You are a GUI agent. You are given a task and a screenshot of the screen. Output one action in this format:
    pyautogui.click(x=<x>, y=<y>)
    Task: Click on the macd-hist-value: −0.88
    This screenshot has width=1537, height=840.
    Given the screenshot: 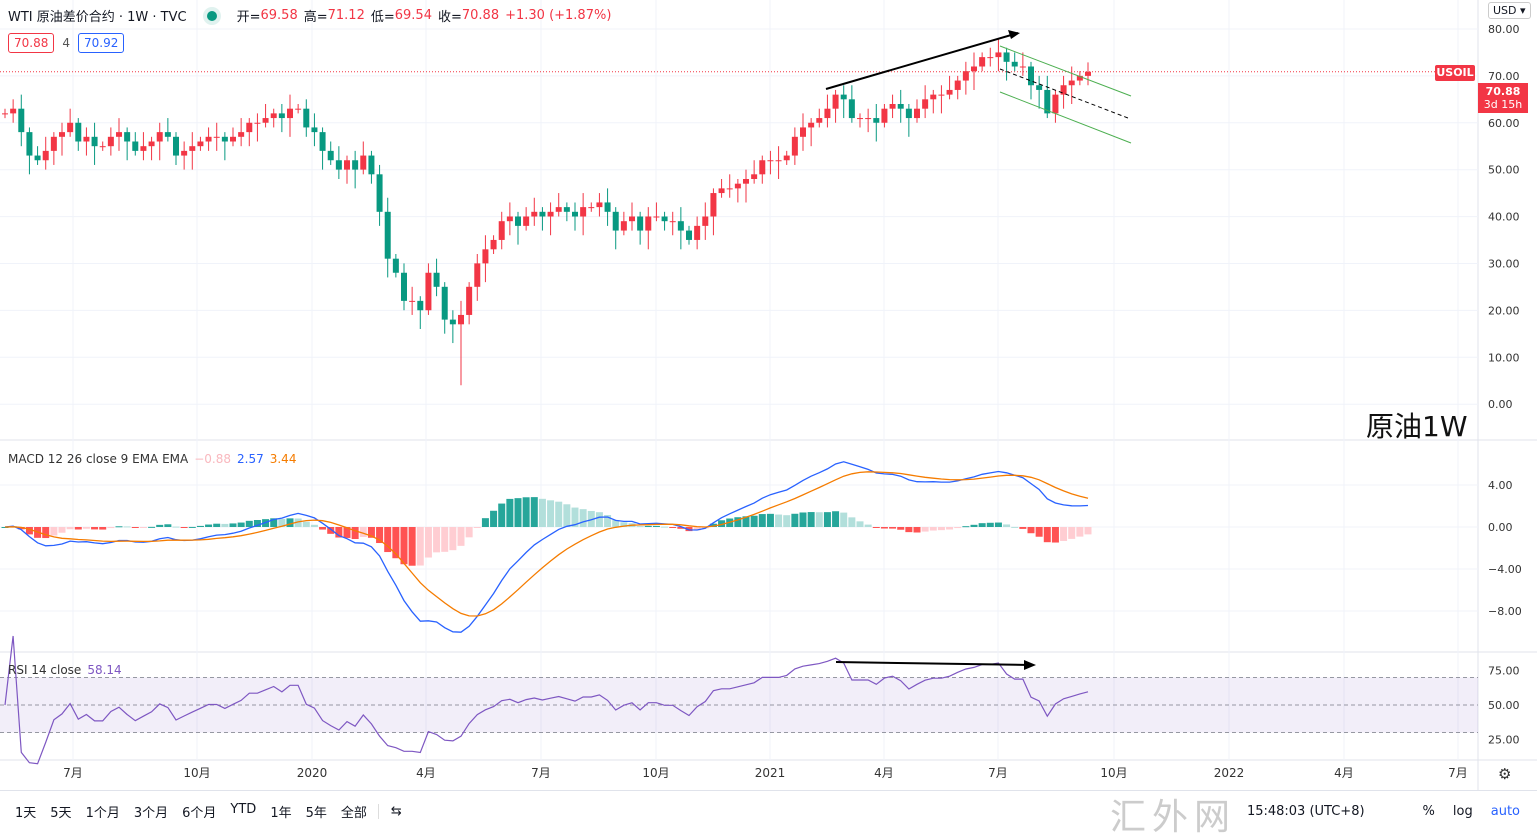 What is the action you would take?
    pyautogui.click(x=213, y=459)
    